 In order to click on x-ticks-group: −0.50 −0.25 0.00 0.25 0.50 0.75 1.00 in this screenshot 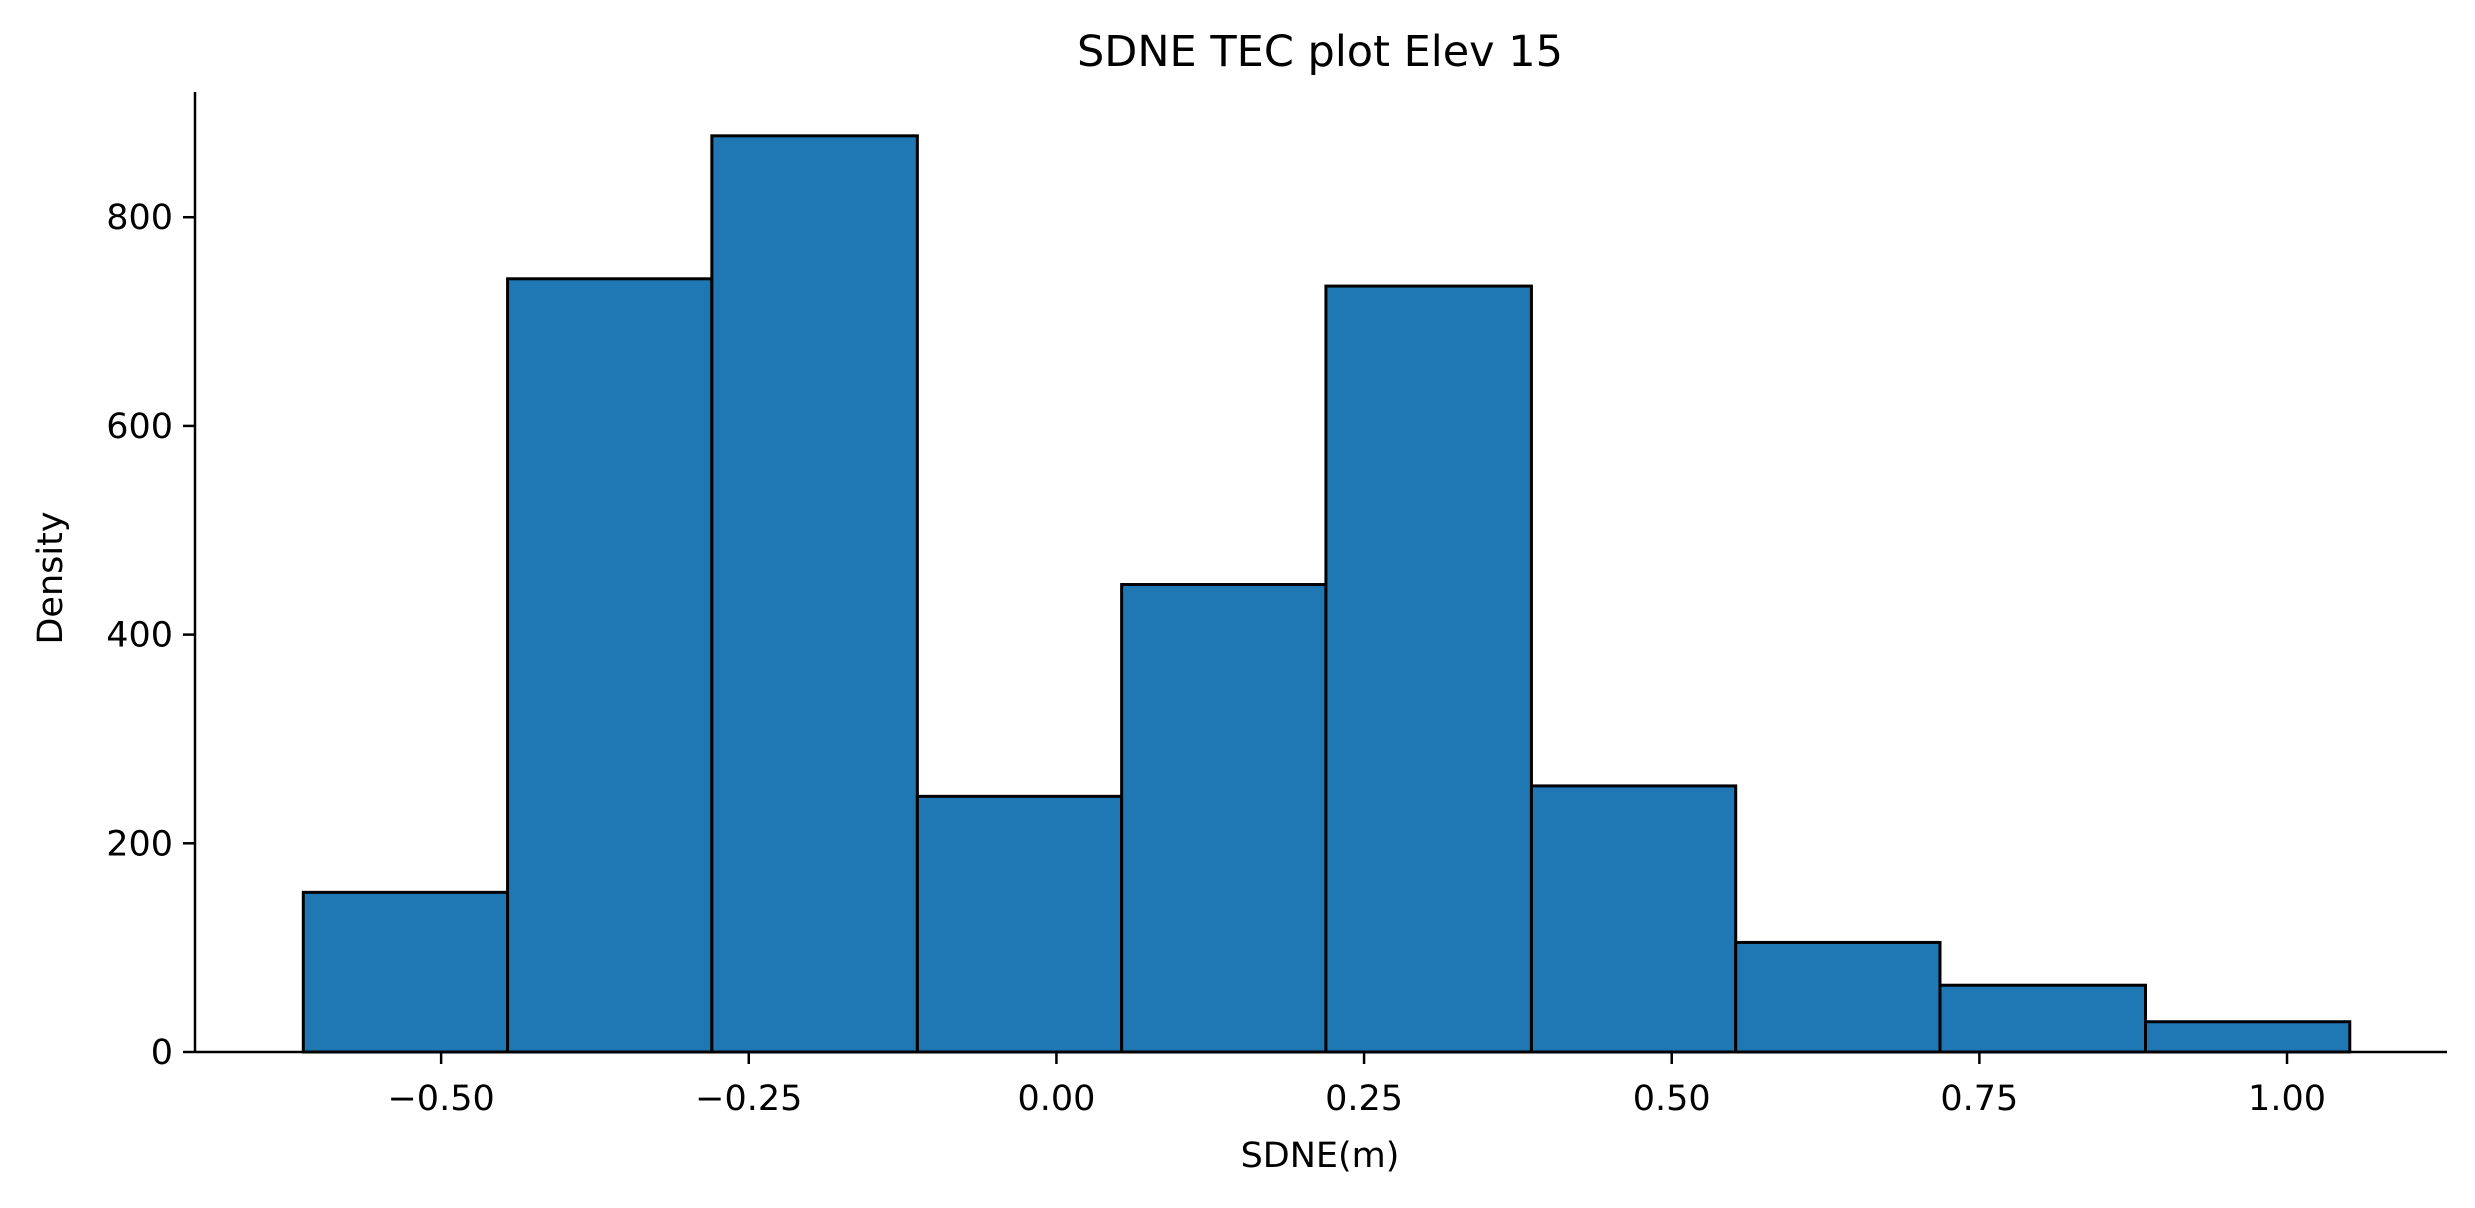, I will do `click(1356, 1085)`.